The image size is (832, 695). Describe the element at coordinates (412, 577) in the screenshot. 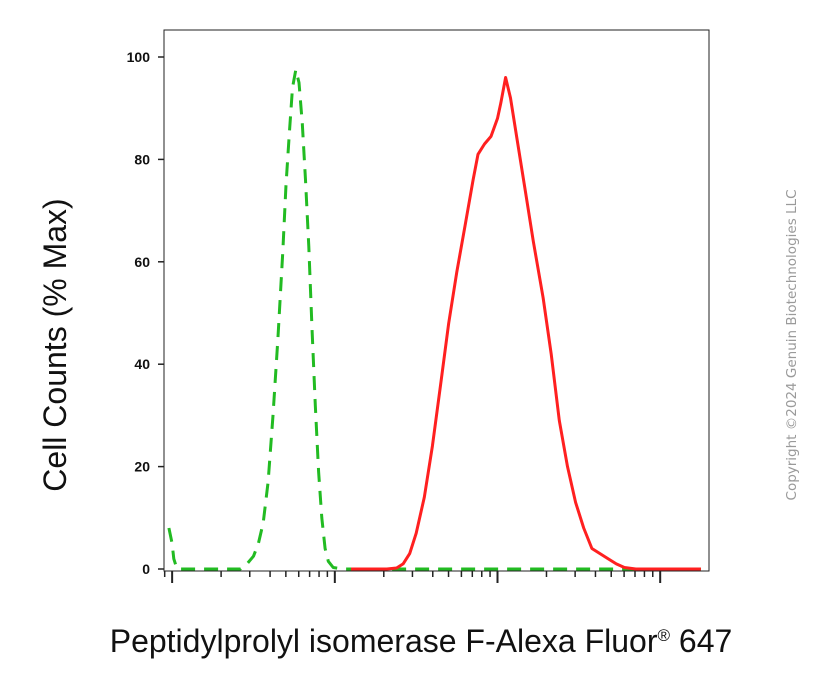

I see `x-axis` at that location.